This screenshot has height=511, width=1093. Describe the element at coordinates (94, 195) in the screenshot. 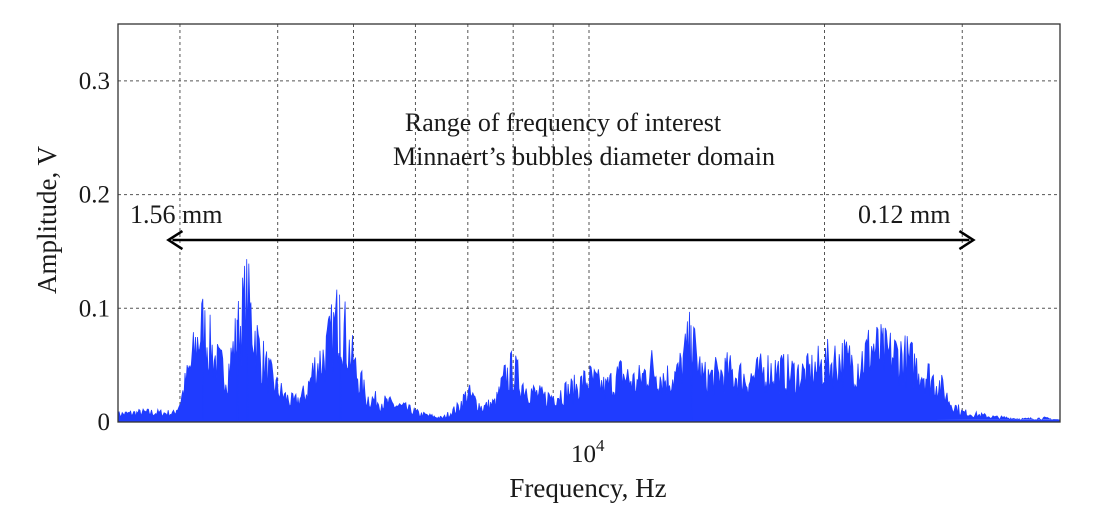

I see `y-tick-label: 0.2` at that location.